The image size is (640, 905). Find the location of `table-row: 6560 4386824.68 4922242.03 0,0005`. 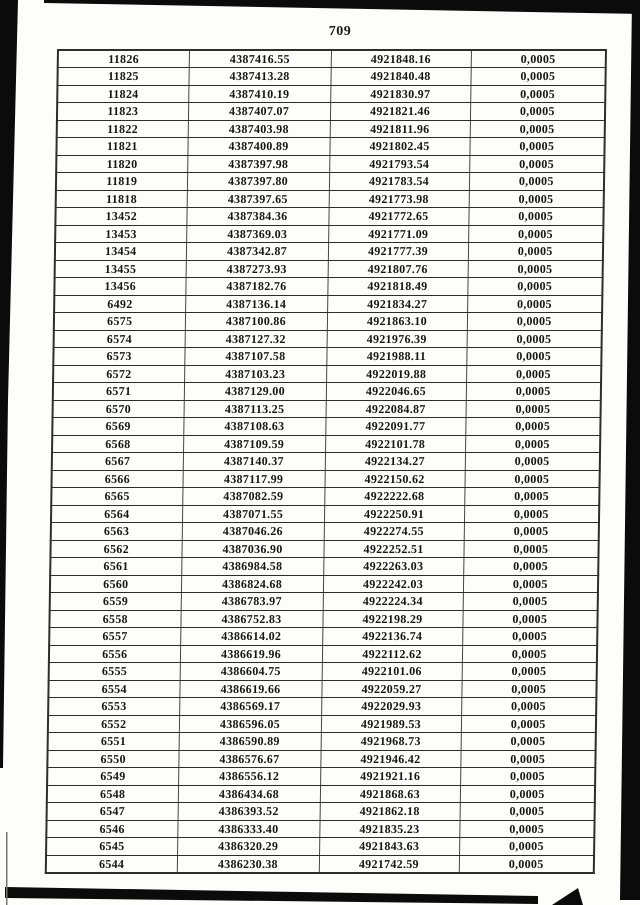

table-row: 6560 4386824.68 4922242.03 0,0005 is located at coordinates (324, 584).